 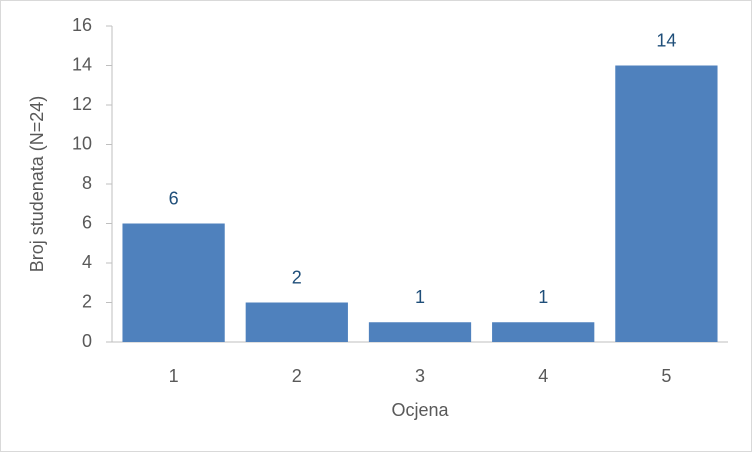 What do you see at coordinates (543, 376) in the screenshot?
I see `x-tick-label: 4` at bounding box center [543, 376].